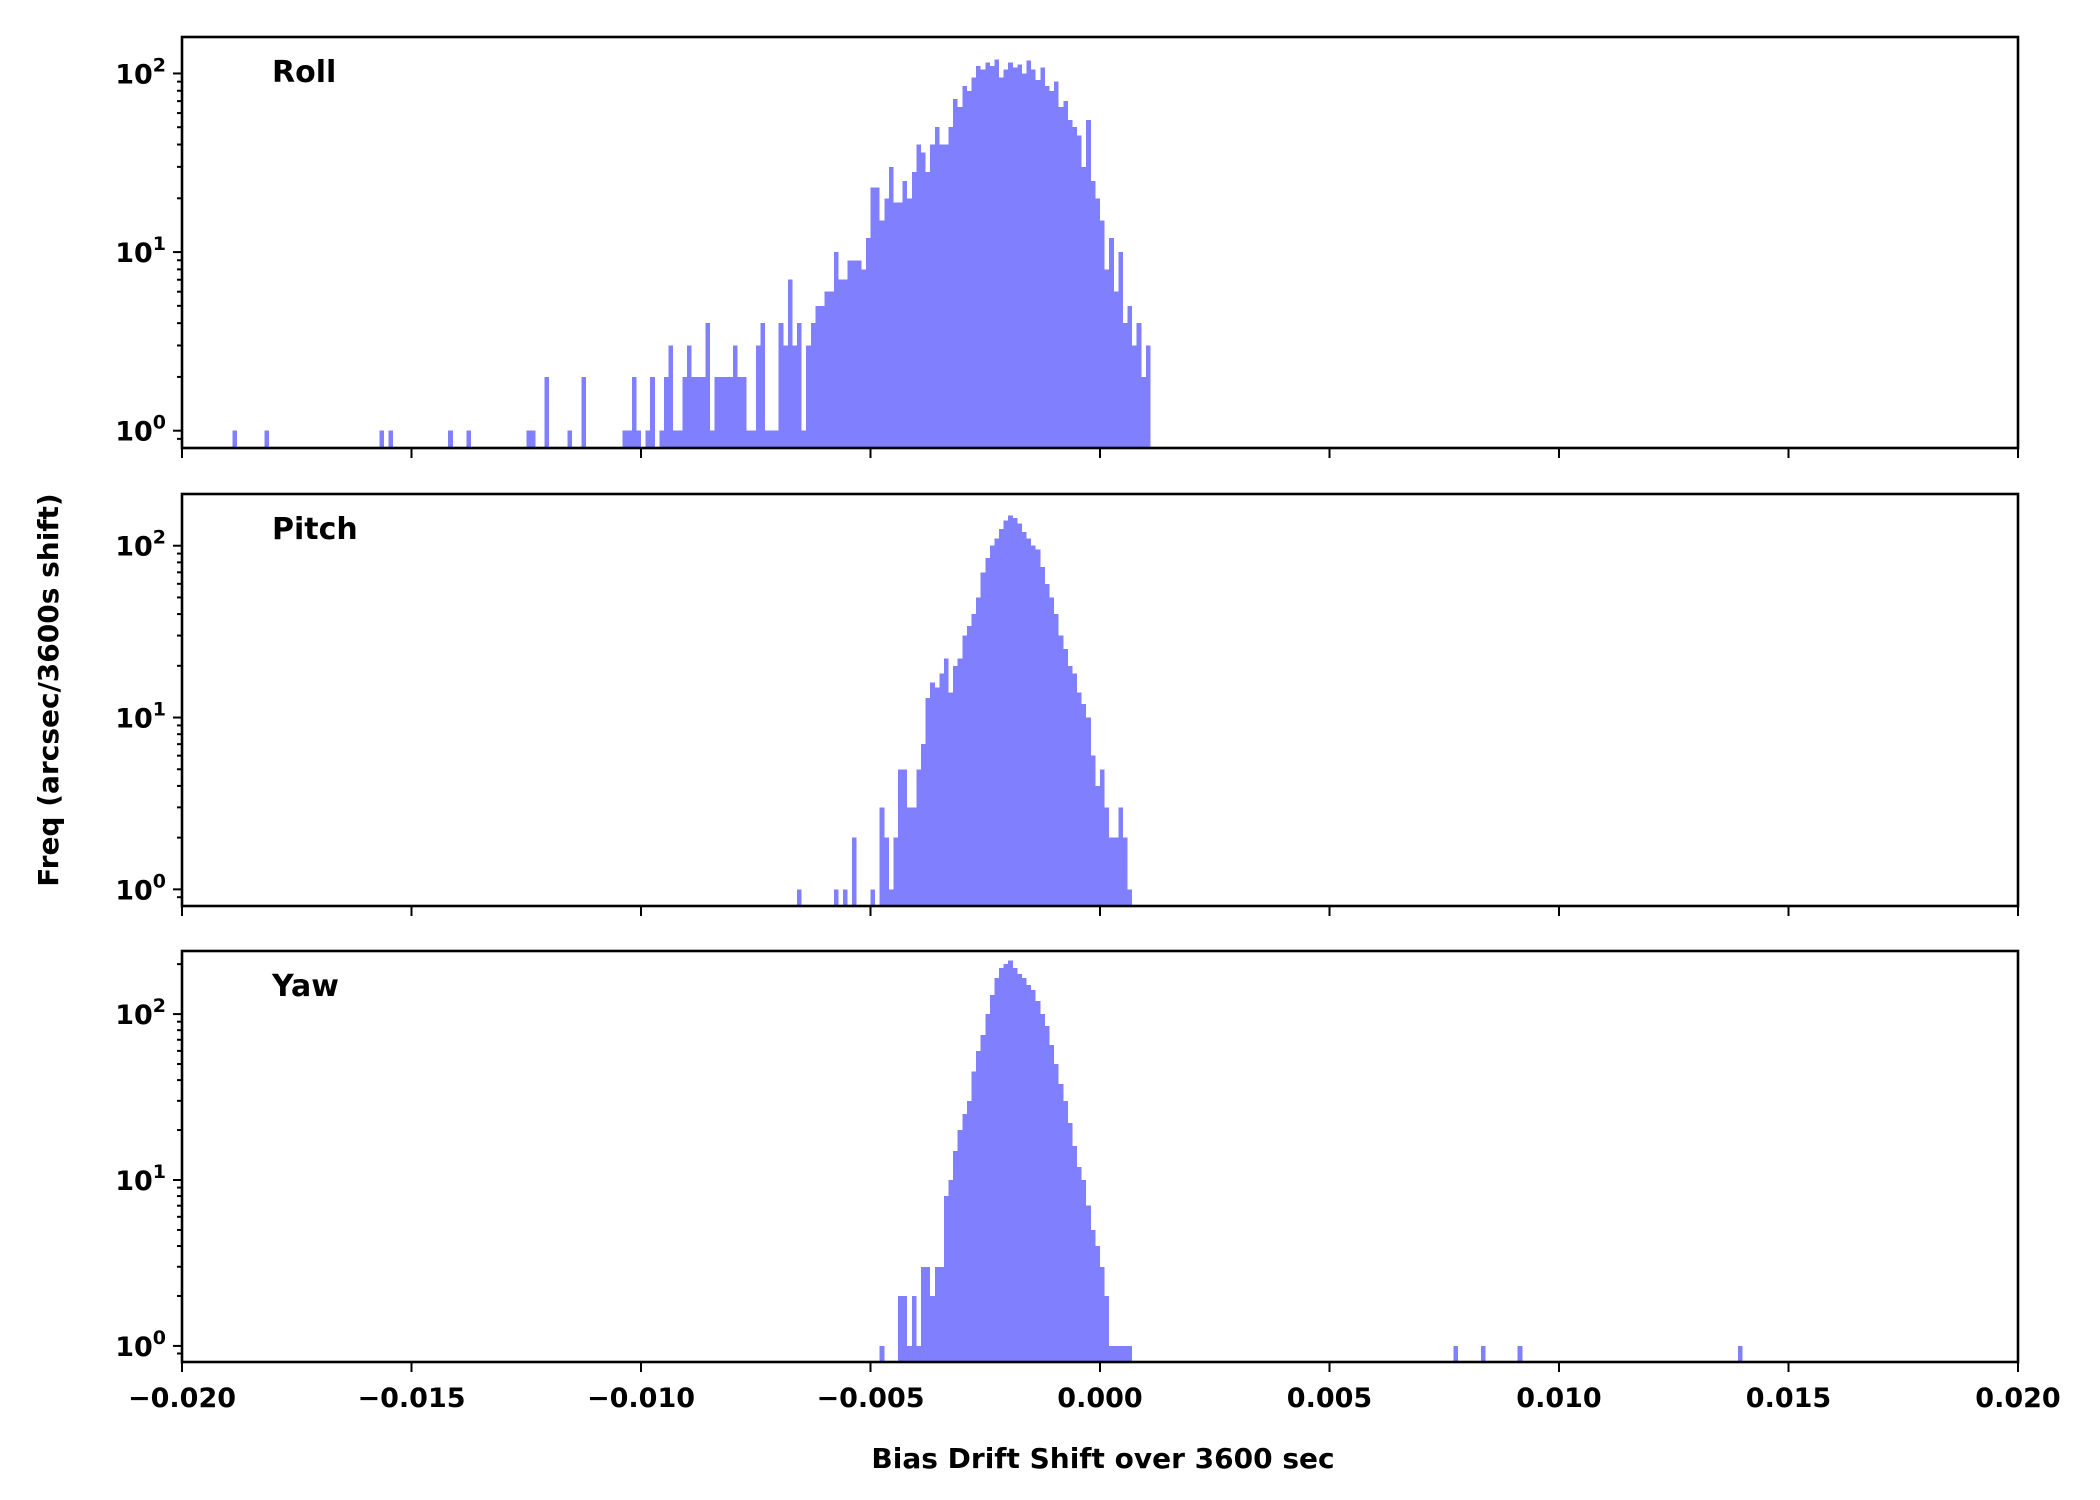 Image resolution: width=2100 pixels, height=1500 pixels. Describe the element at coordinates (304, 72) in the screenshot. I see `panel-label-roll: Roll` at that location.